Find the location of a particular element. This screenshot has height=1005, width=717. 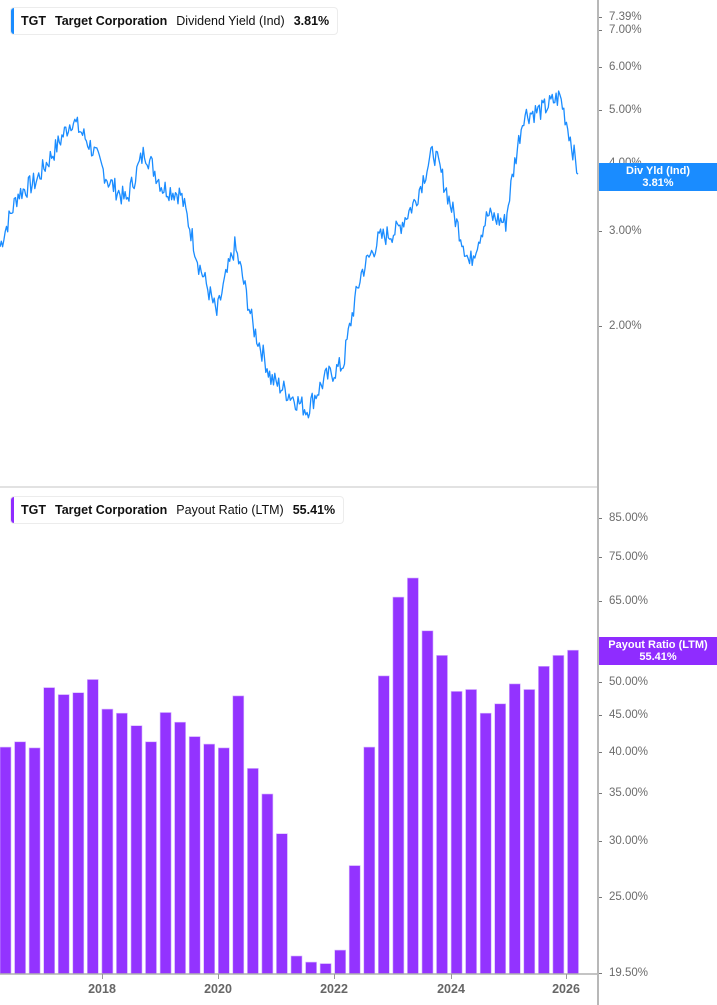

tick-text: 30.00% is located at coordinates (629, 841).